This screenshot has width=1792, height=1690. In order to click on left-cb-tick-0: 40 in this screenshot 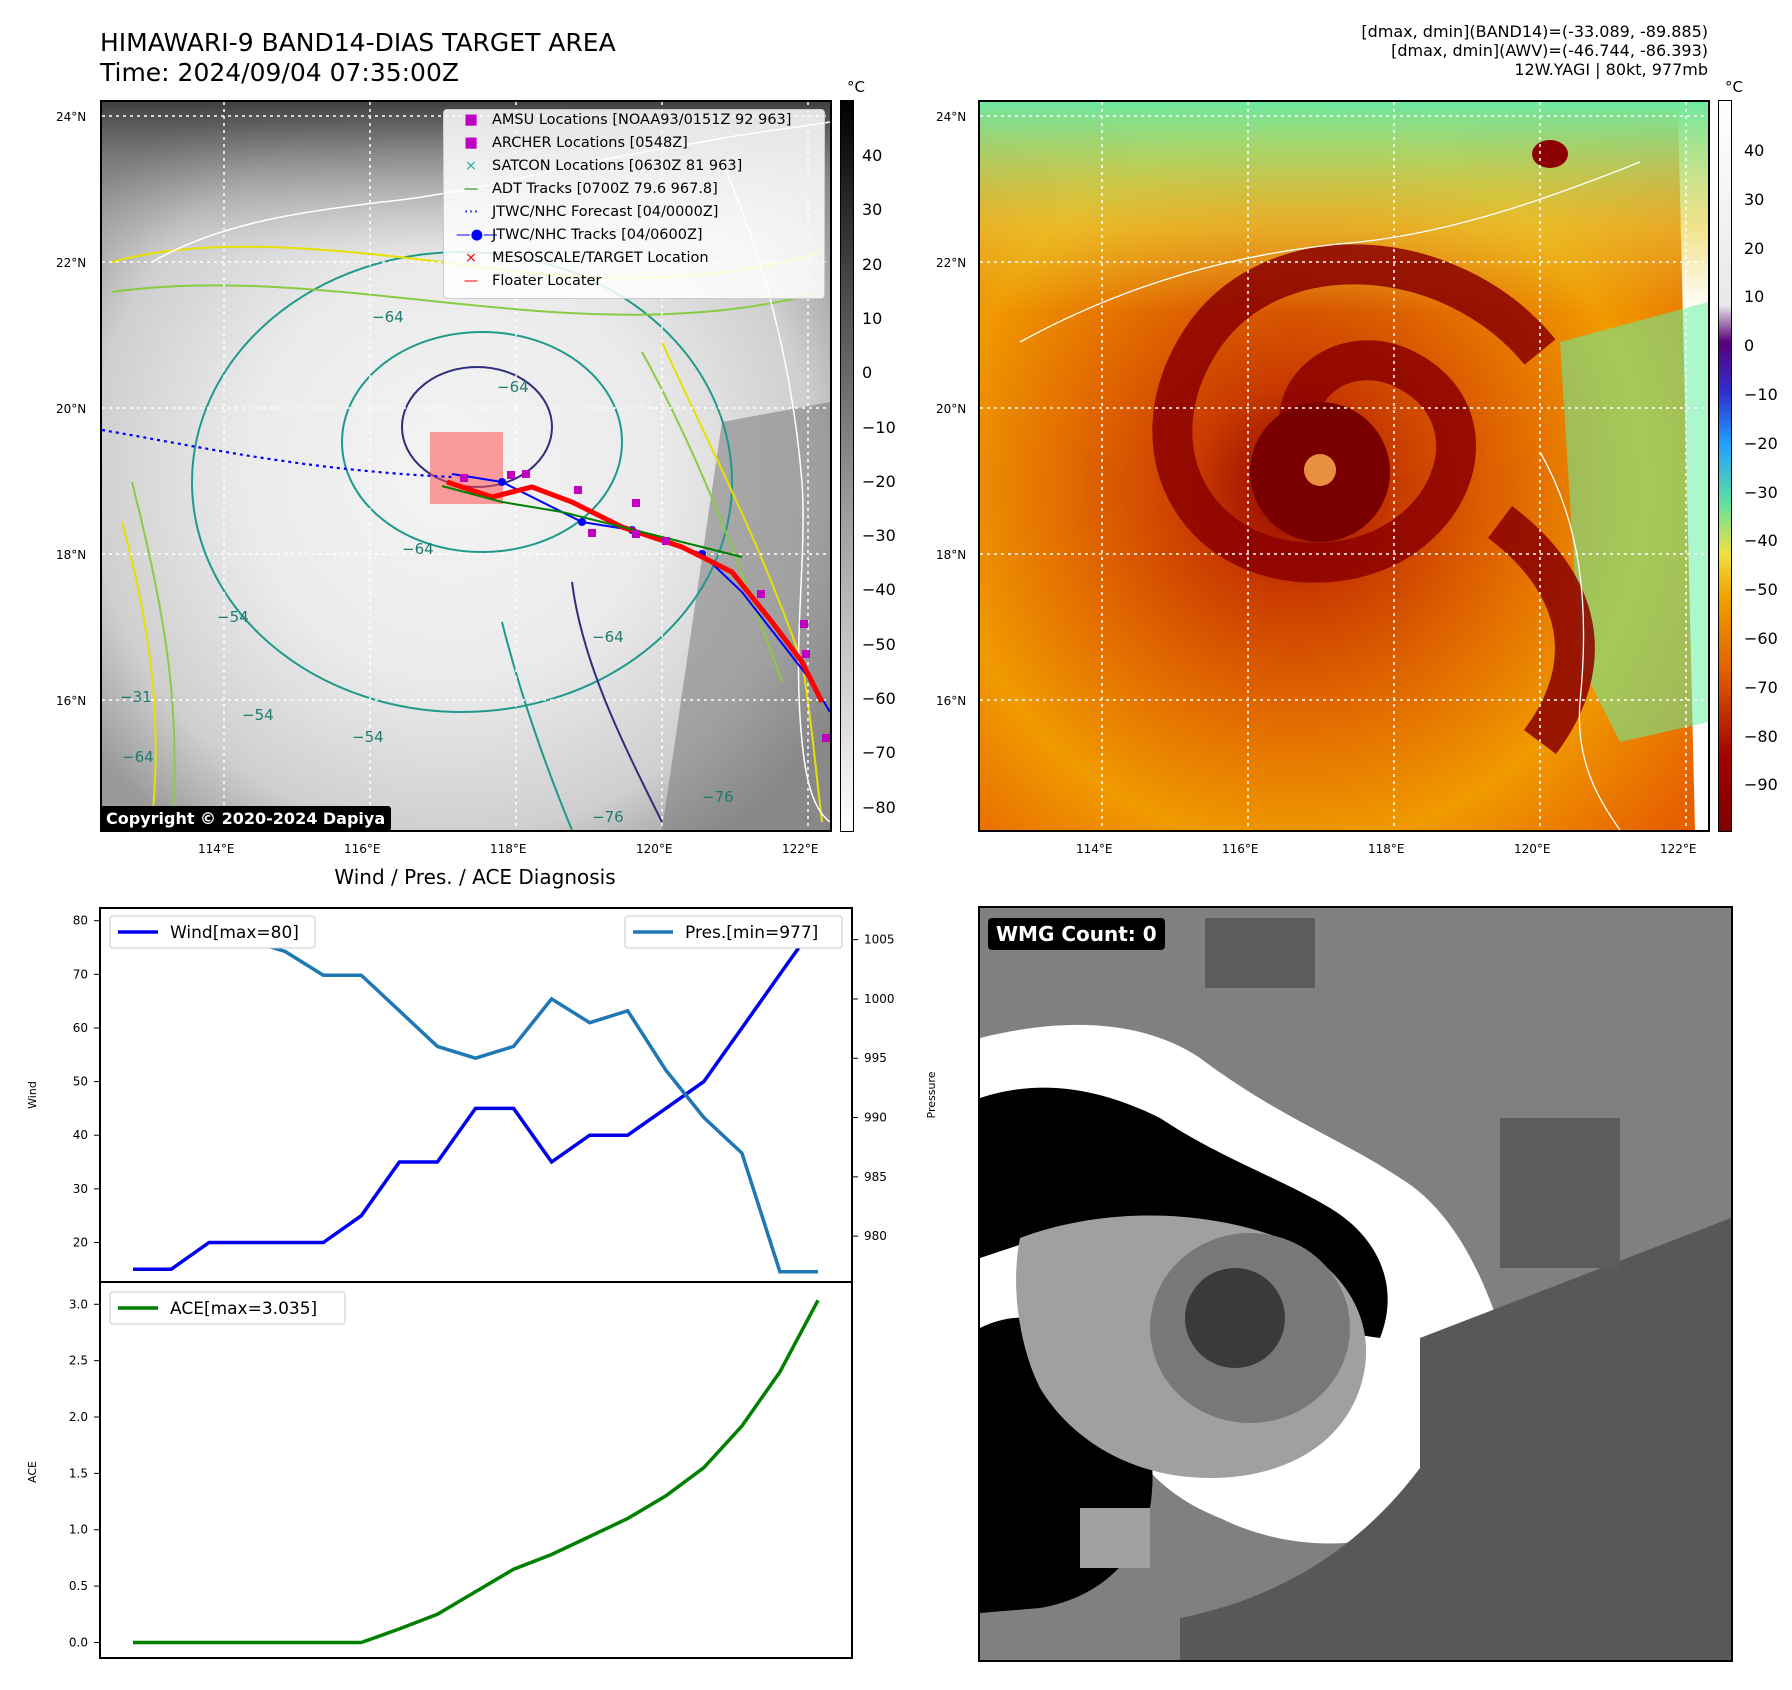, I will do `click(872, 155)`.